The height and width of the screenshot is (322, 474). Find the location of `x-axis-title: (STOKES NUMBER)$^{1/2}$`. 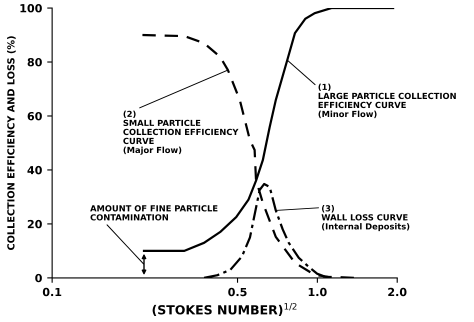

x-axis-title: (STOKES NUMBER)$^{1/2}$ is located at coordinates (224, 309).